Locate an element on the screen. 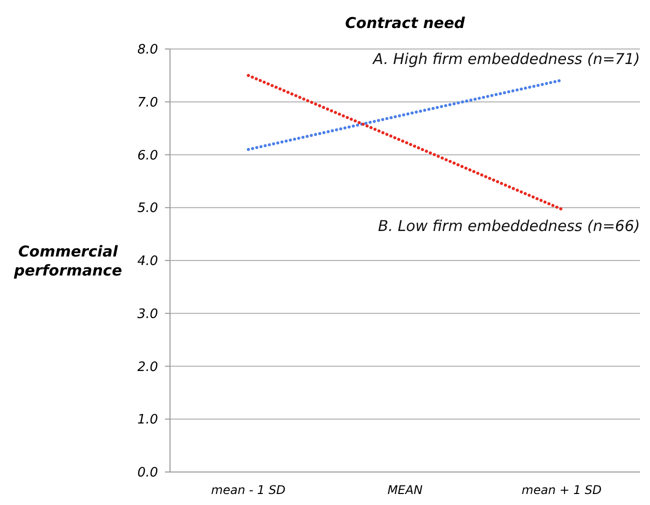 Image resolution: width=650 pixels, height=505 pixels. y-tick-label: 3.0 is located at coordinates (147, 314).